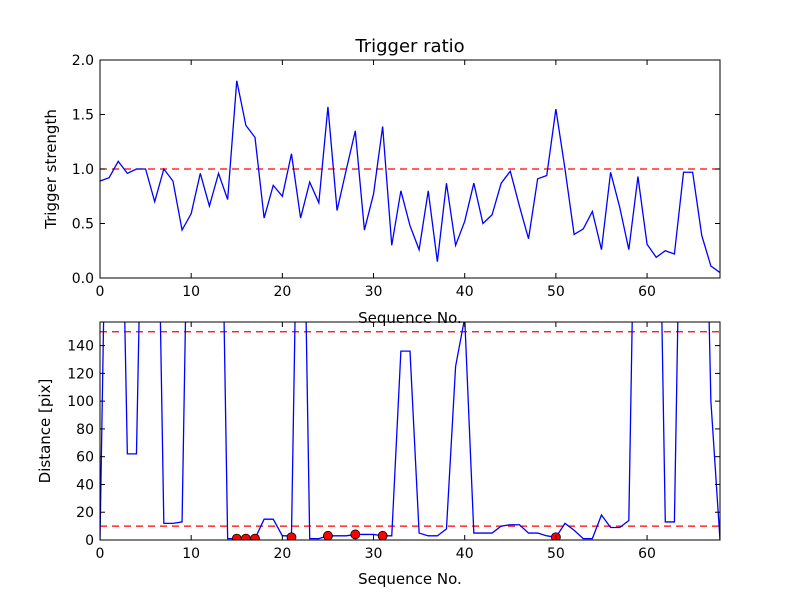 The height and width of the screenshot is (600, 800). What do you see at coordinates (80, 347) in the screenshot?
I see `bottom-y-tick-label: 140` at bounding box center [80, 347].